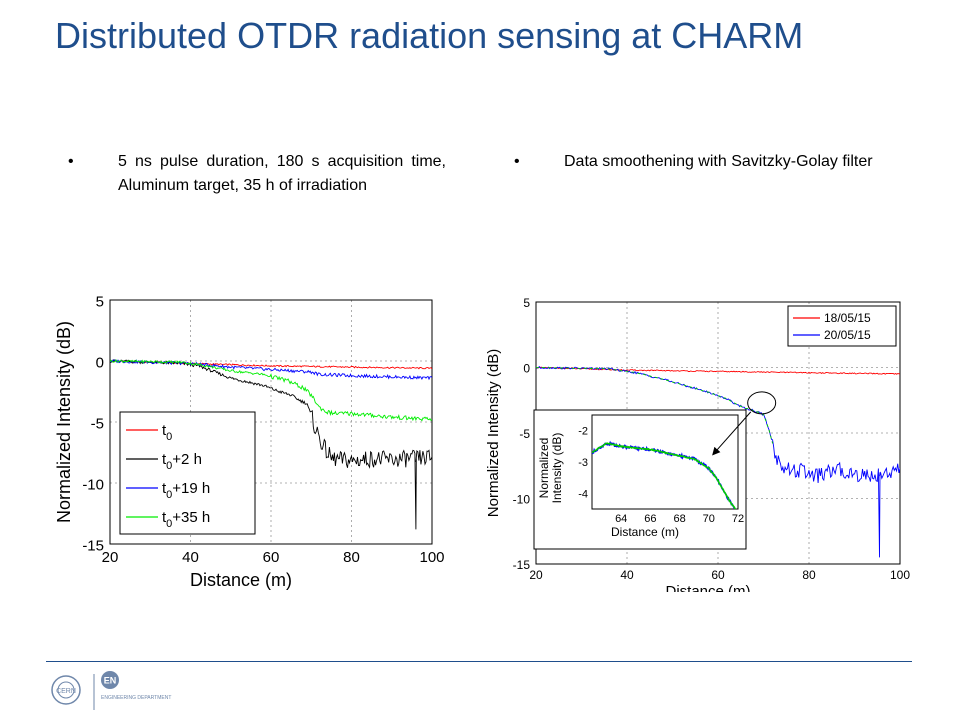  Describe the element at coordinates (718, 575) in the screenshot. I see `chart2-x-tick-label: 60` at that location.